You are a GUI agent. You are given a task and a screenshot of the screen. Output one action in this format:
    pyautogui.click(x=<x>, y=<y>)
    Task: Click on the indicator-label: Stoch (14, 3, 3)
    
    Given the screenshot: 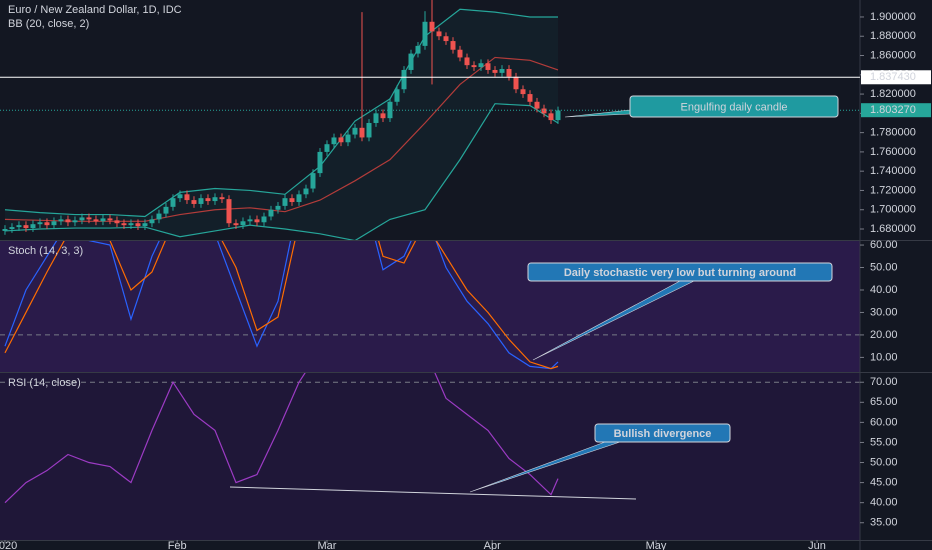 What is the action you would take?
    pyautogui.click(x=45, y=251)
    